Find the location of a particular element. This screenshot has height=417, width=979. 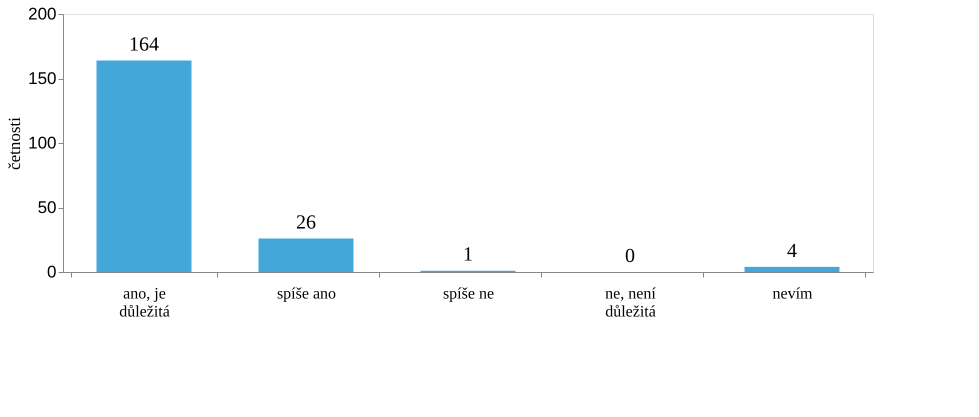

data-label: 4 is located at coordinates (792, 251).